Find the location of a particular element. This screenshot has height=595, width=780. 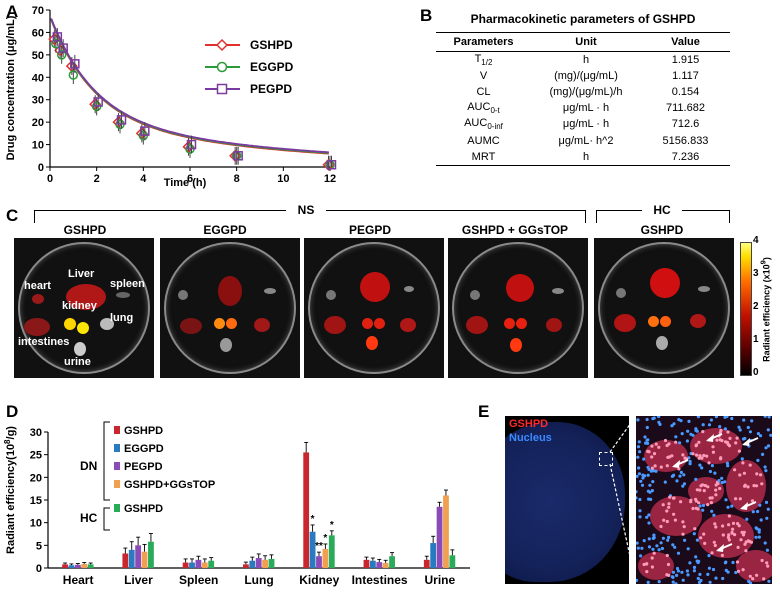

dish-3-image is located at coordinates (374, 308).